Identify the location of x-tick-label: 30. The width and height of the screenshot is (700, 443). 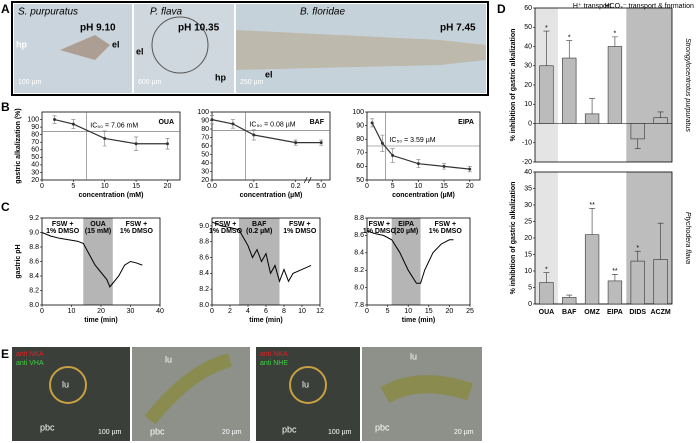
(131, 311).